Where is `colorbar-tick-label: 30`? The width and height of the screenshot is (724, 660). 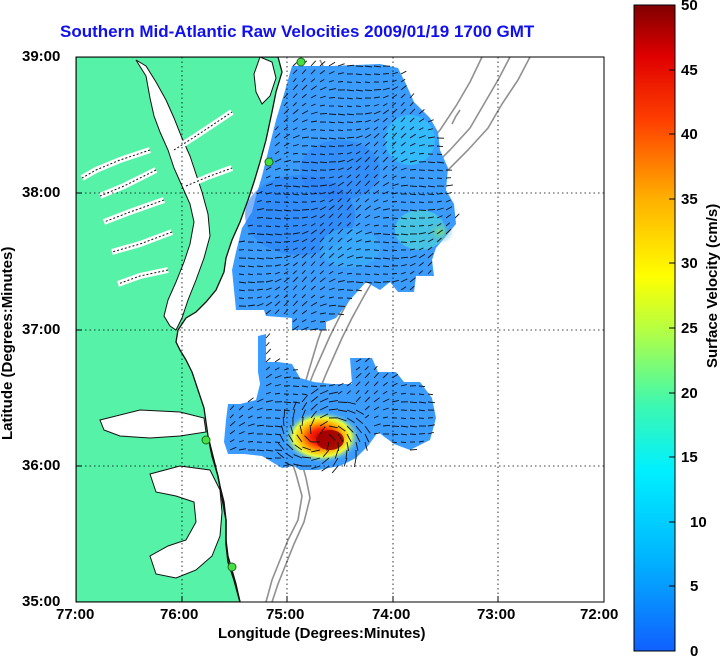 colorbar-tick-label: 30 is located at coordinates (689, 263).